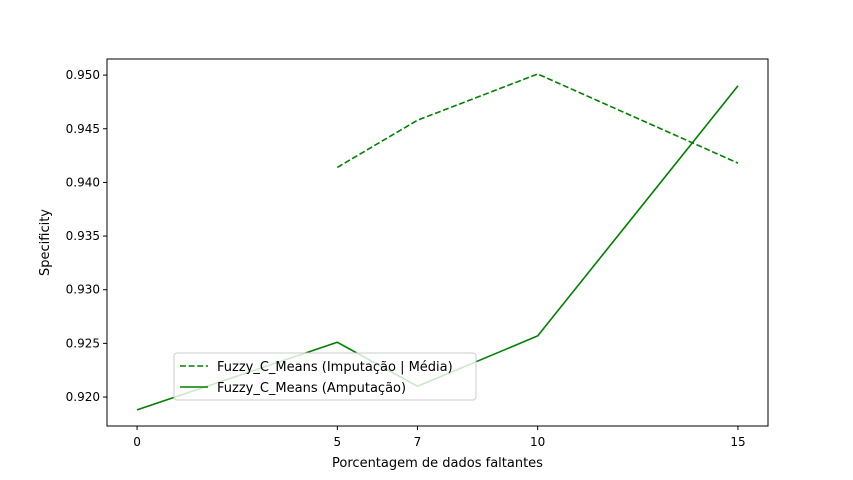  What do you see at coordinates (418, 442) in the screenshot?
I see `x-tick-label: 7` at bounding box center [418, 442].